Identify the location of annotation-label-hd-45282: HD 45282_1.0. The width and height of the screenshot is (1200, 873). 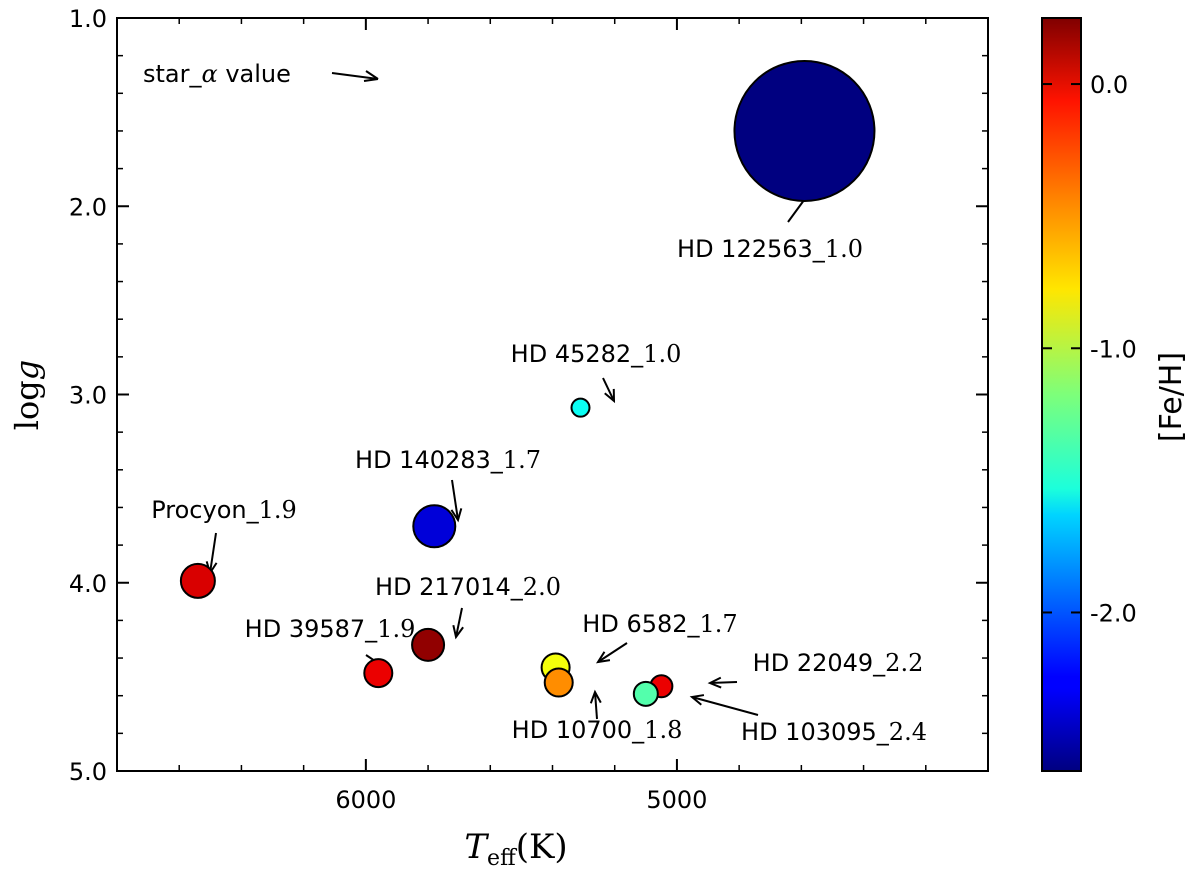
(596, 354).